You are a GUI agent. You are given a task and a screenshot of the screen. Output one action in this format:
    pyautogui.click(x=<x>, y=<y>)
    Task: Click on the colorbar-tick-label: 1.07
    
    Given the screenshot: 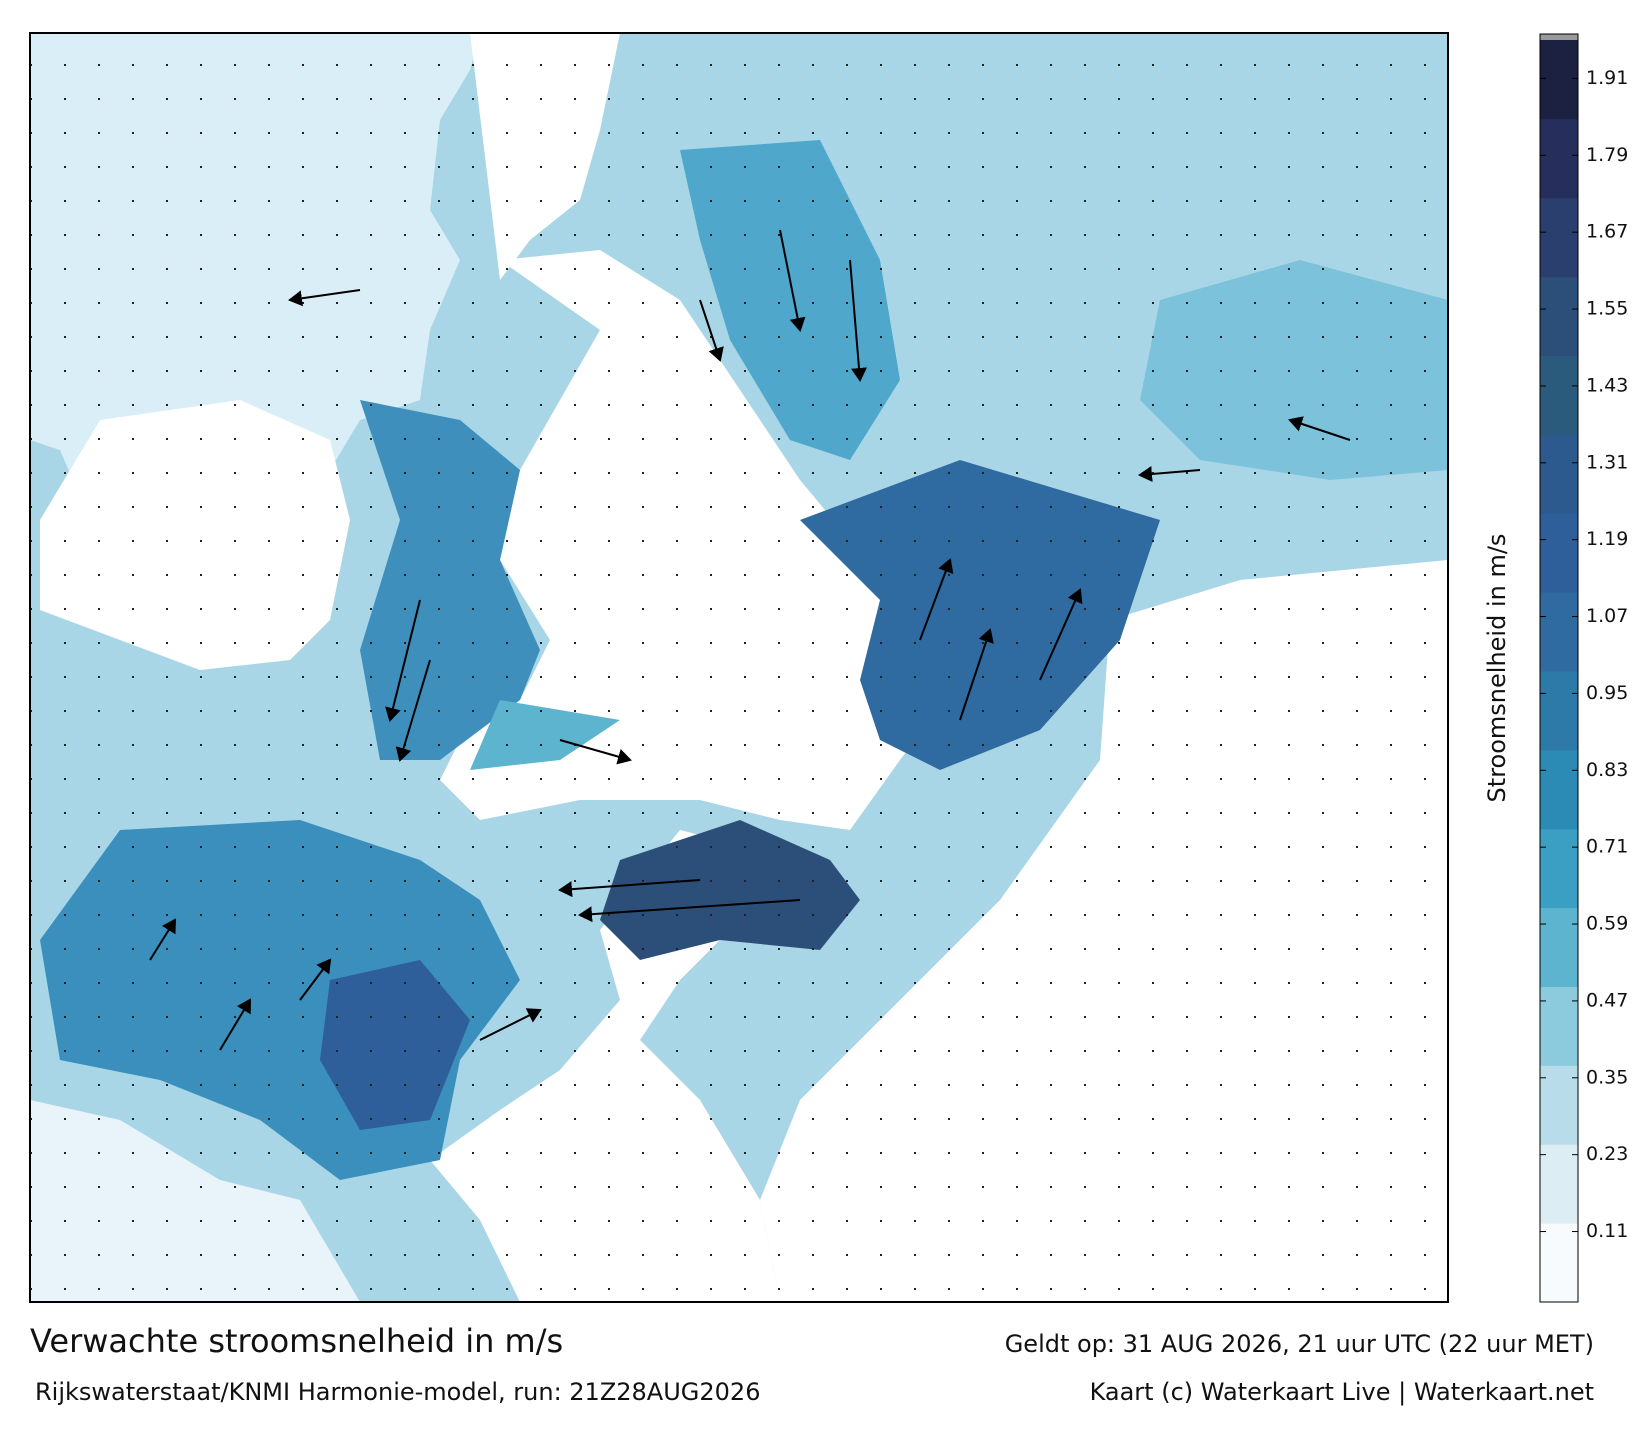 What is the action you would take?
    pyautogui.click(x=1607, y=616)
    